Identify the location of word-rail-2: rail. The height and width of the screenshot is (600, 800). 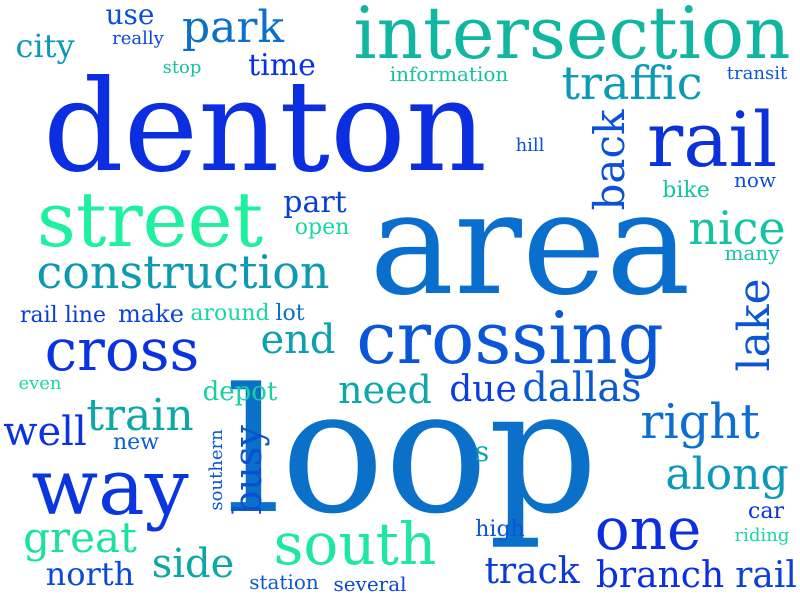
(766, 575).